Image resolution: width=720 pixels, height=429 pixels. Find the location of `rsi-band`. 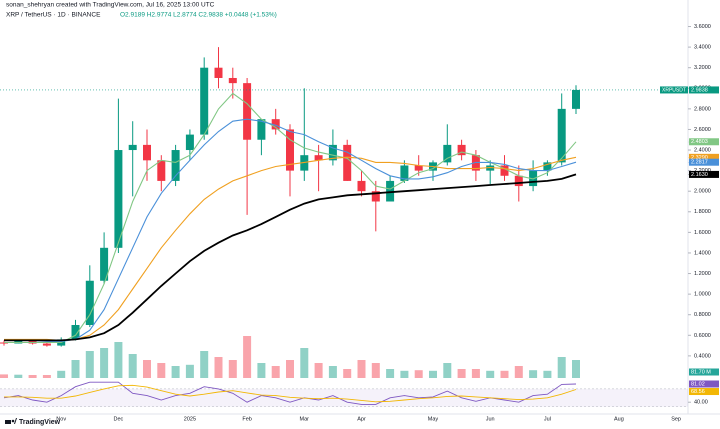

rsi-band is located at coordinates (344, 397).